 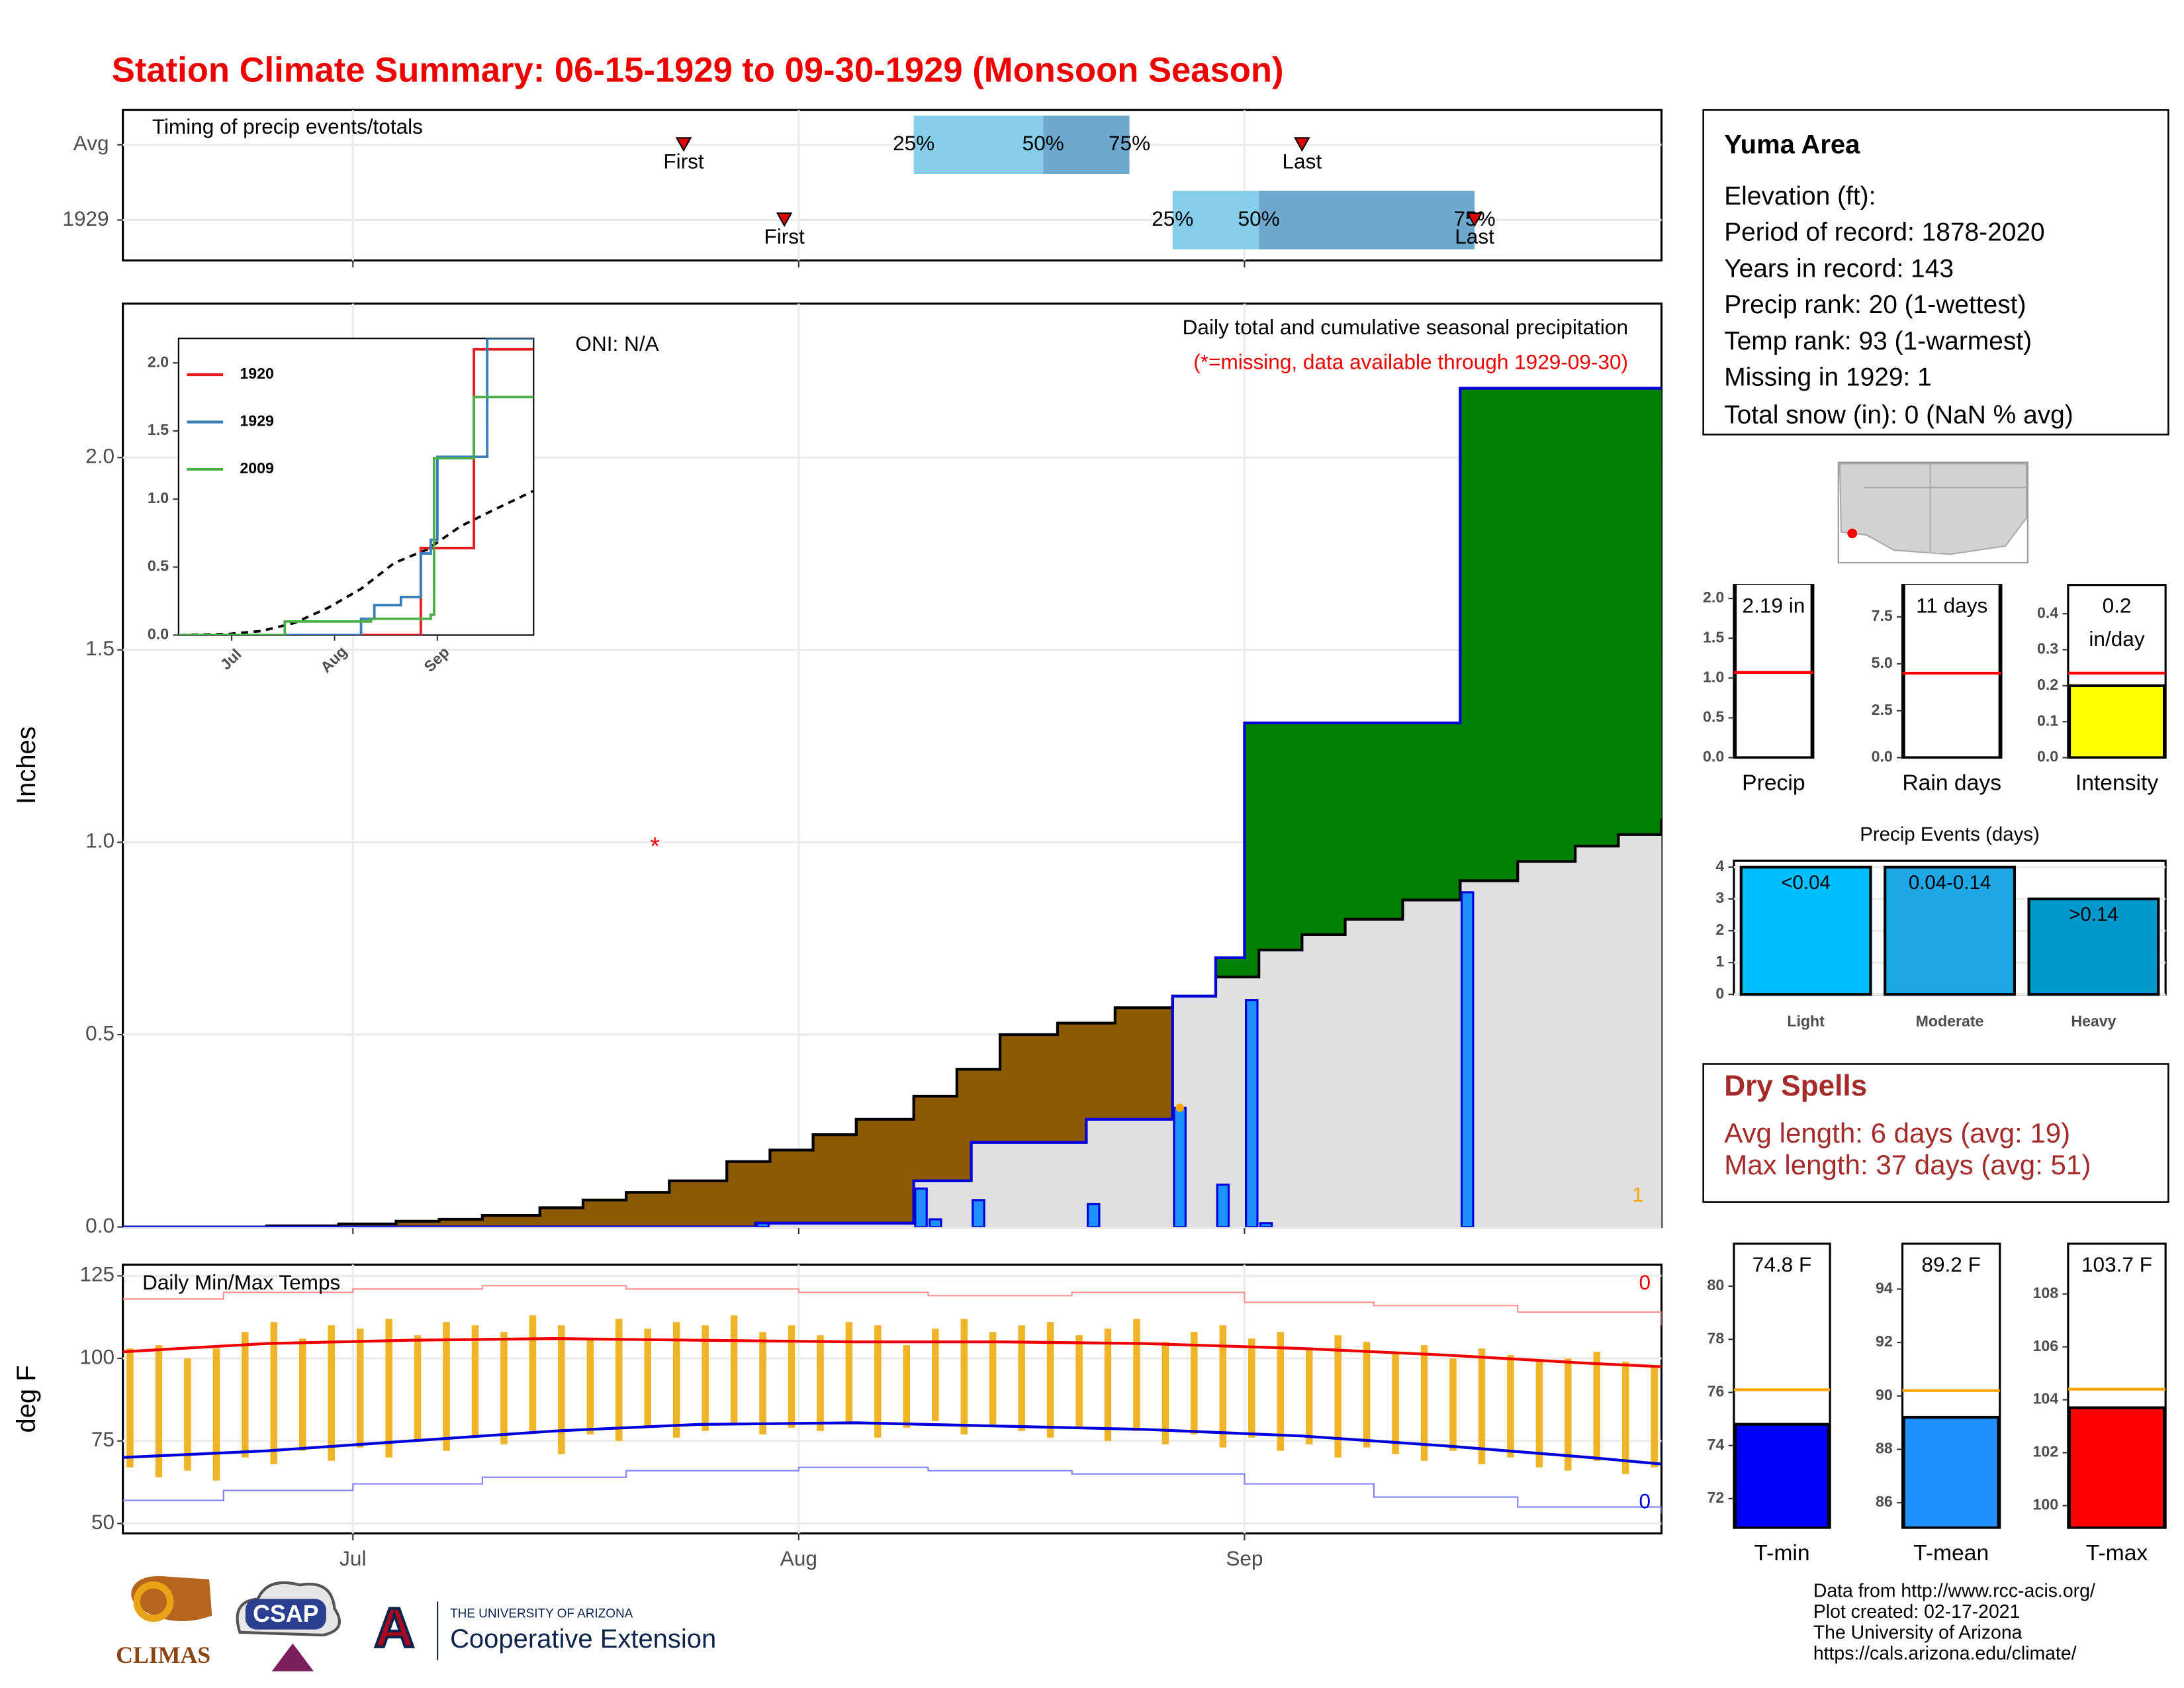 What do you see at coordinates (1474, 236) in the screenshot?
I see `event-label: Last` at bounding box center [1474, 236].